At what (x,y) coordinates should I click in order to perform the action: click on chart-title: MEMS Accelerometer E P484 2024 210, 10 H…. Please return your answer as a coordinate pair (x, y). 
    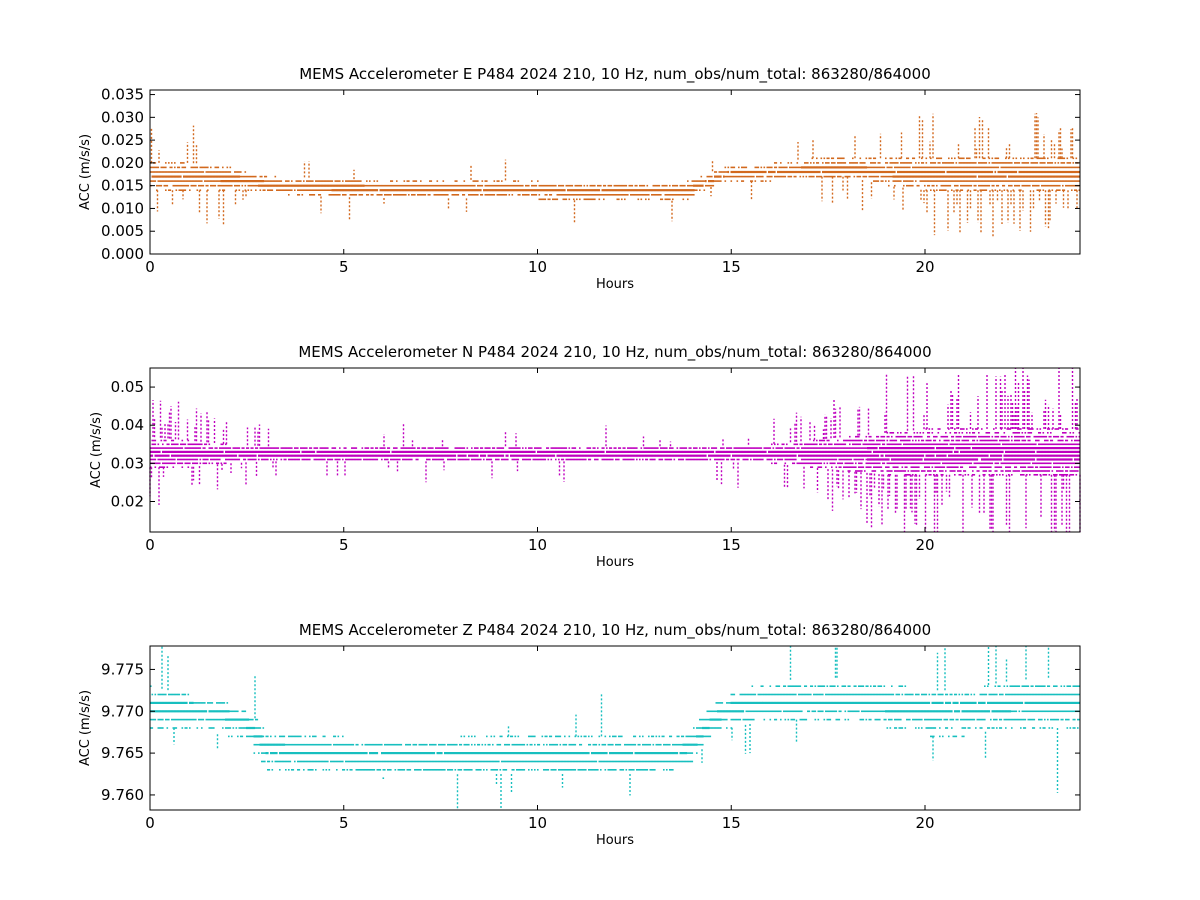
    Looking at the image, I should click on (615, 74).